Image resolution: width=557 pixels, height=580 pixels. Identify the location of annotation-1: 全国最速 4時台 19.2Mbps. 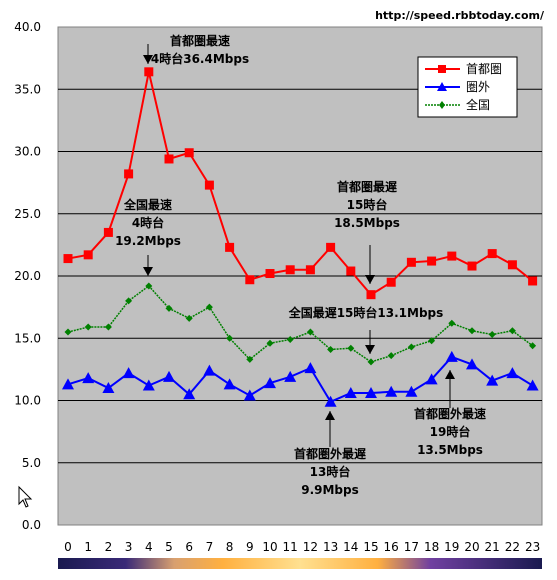
(148, 236).